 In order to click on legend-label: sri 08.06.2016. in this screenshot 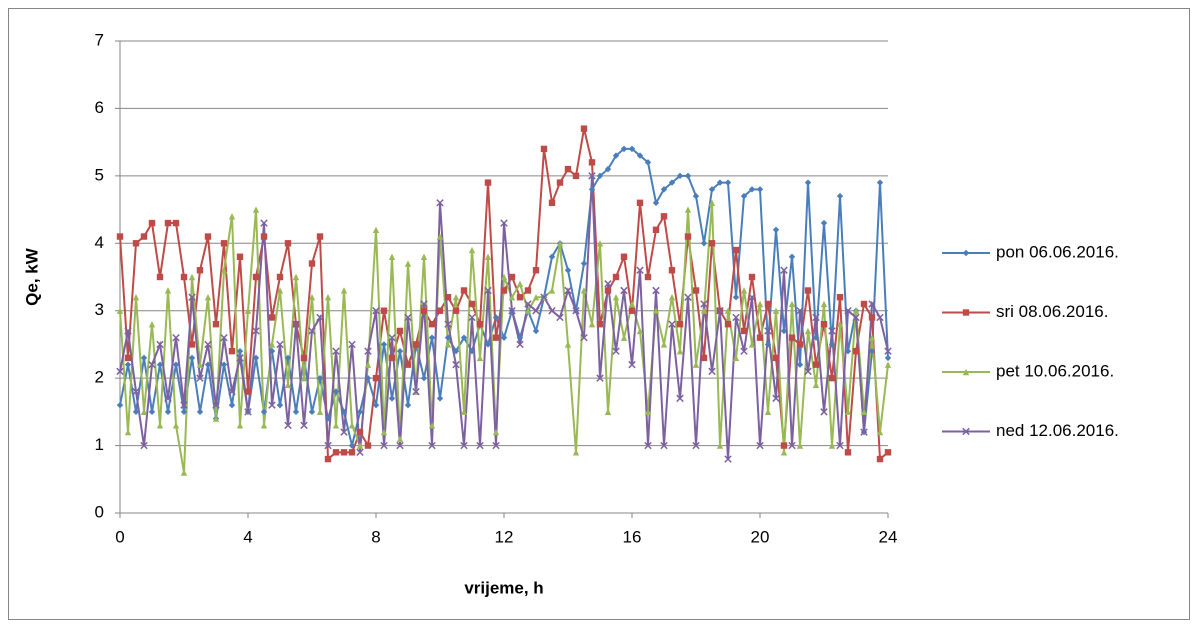, I will do `click(1052, 311)`.